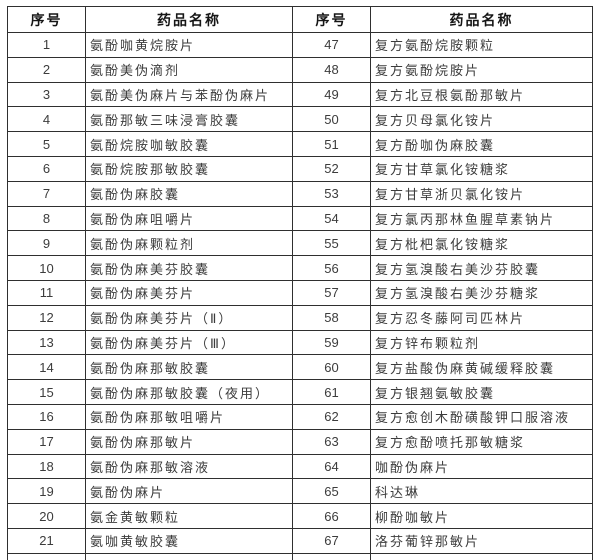 The height and width of the screenshot is (560, 600). What do you see at coordinates (189, 144) in the screenshot?
I see `drug-name-cell: 氨酚烷胺咖敏胶囊` at bounding box center [189, 144].